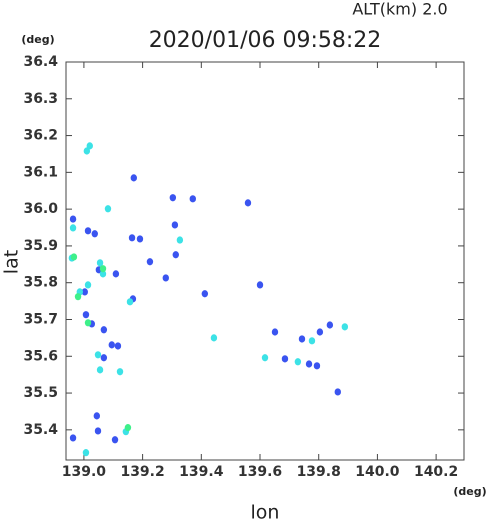 Image resolution: width=490 pixels, height=521 pixels. What do you see at coordinates (84, 472) in the screenshot?
I see `x-tick-label: 139.0` at bounding box center [84, 472].